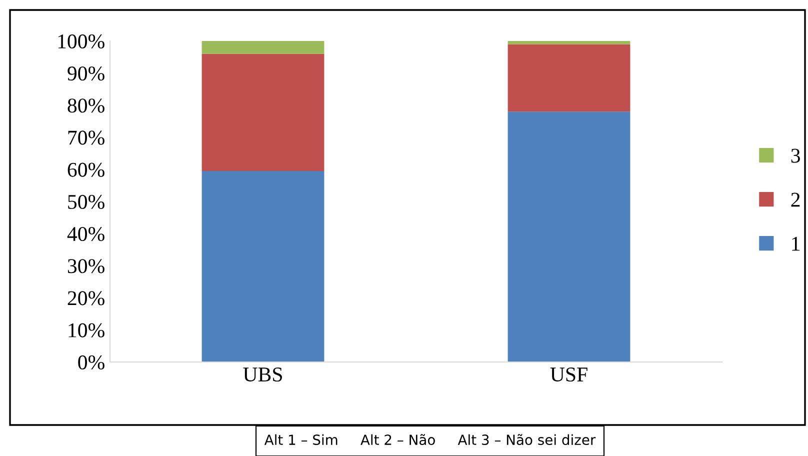  What do you see at coordinates (86, 73) in the screenshot?
I see `y-tick-label: 90%` at bounding box center [86, 73].